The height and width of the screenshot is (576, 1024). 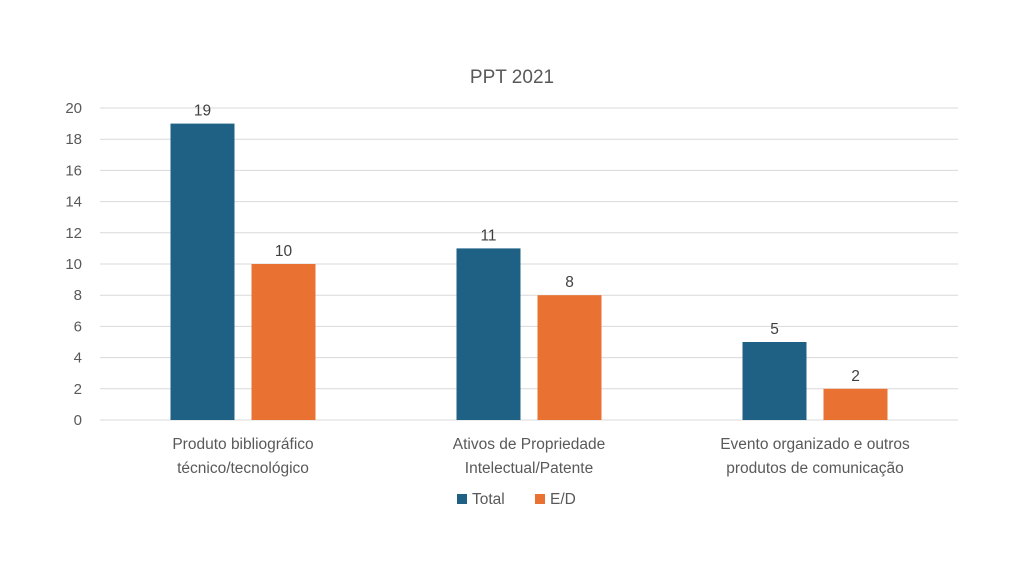 I want to click on y-tick-label: 2, so click(x=78, y=389).